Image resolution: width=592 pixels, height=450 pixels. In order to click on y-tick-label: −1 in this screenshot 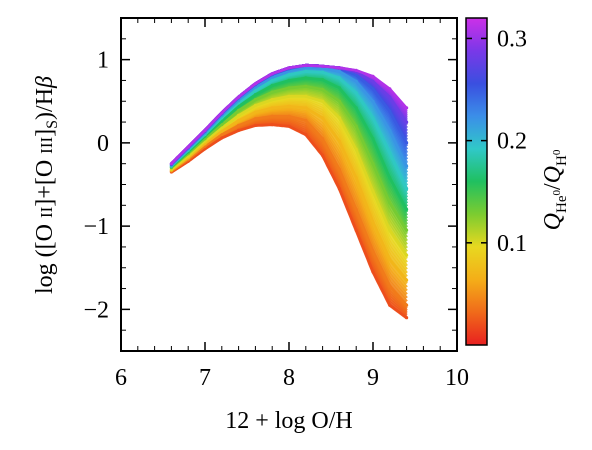, I will do `click(96, 227)`.